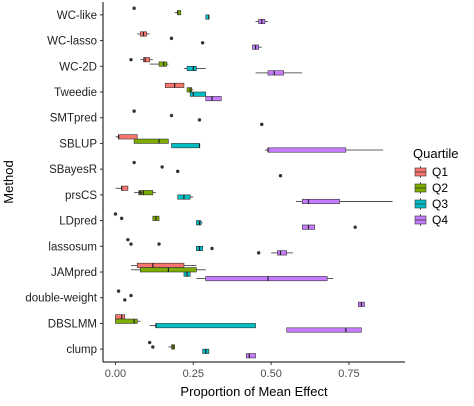  Describe the element at coordinates (151, 141) in the screenshot. I see `box-q2-sblup` at that location.